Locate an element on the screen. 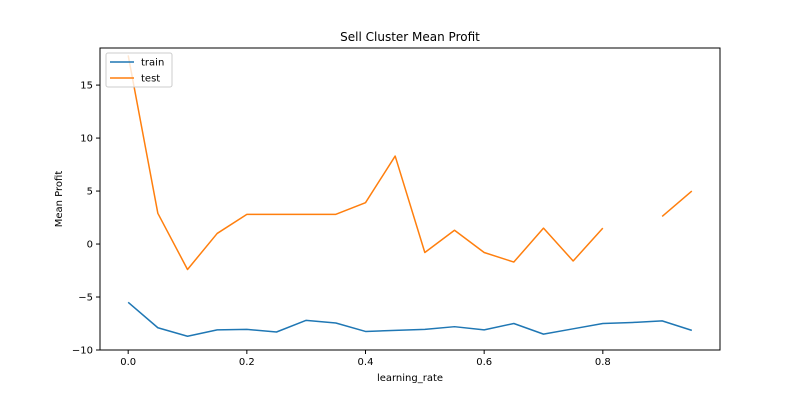 The image size is (800, 400). chart-title: Sell Cluster Mean Profit is located at coordinates (410, 37).